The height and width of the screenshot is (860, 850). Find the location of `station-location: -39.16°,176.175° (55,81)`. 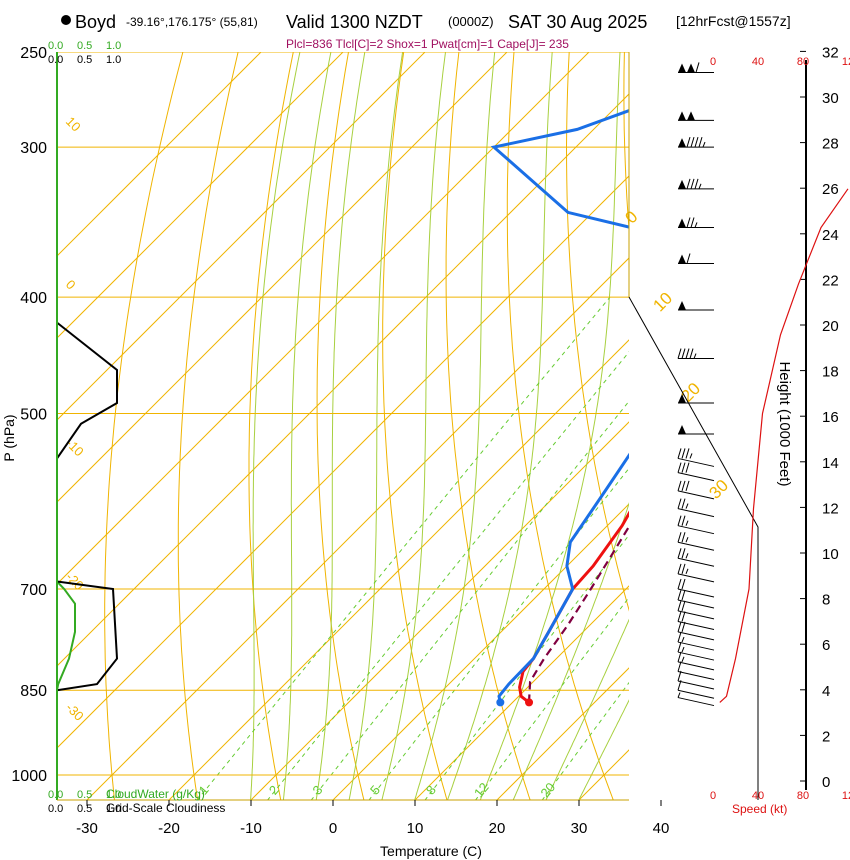

station-location: -39.16°,176.175° (55,81) is located at coordinates (192, 22).